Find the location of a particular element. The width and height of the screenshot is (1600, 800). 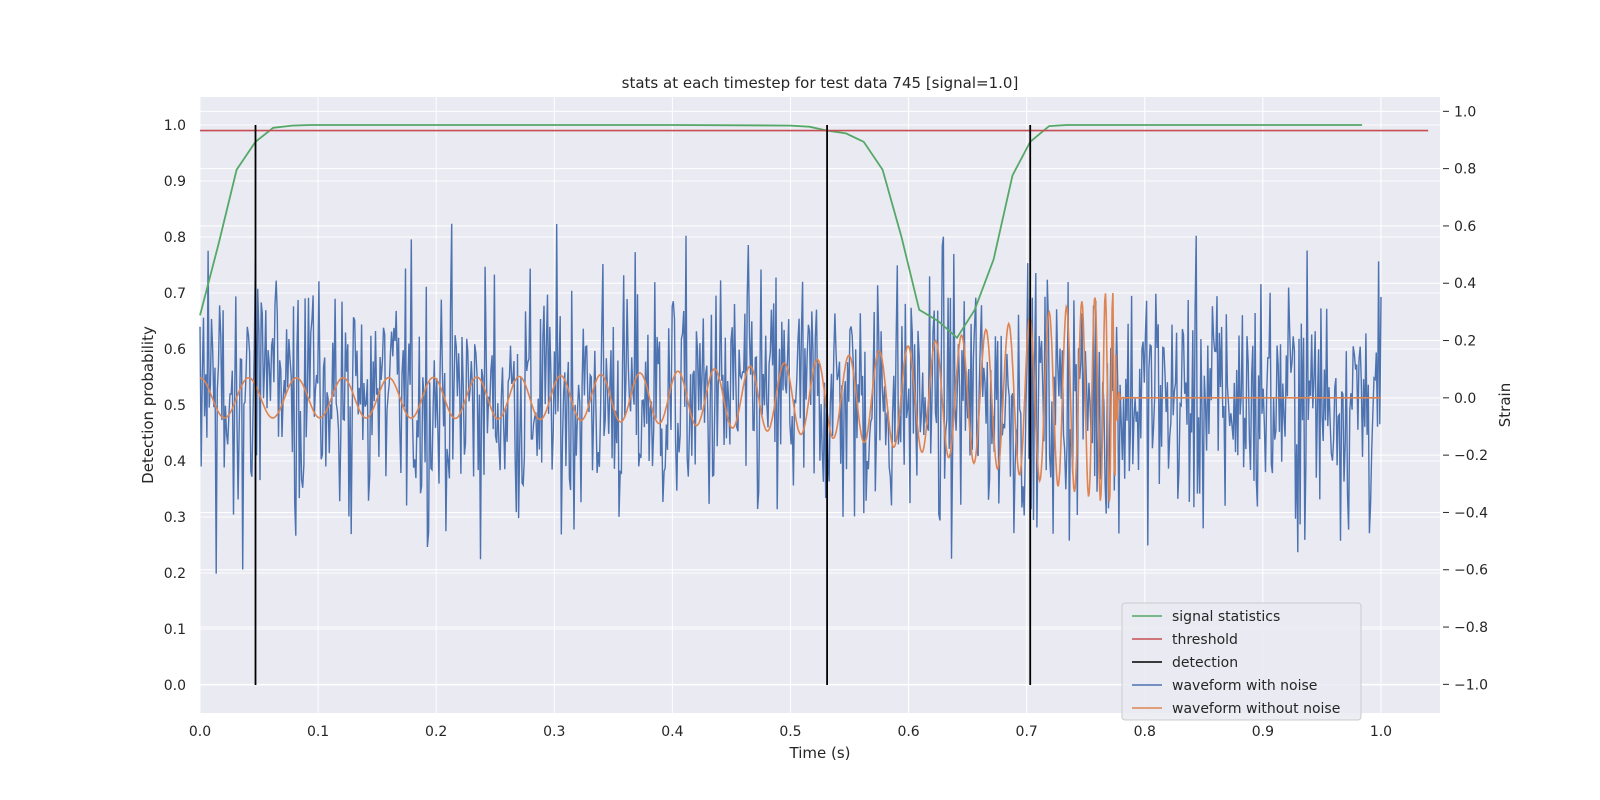

legend-box is located at coordinates (1241, 661).